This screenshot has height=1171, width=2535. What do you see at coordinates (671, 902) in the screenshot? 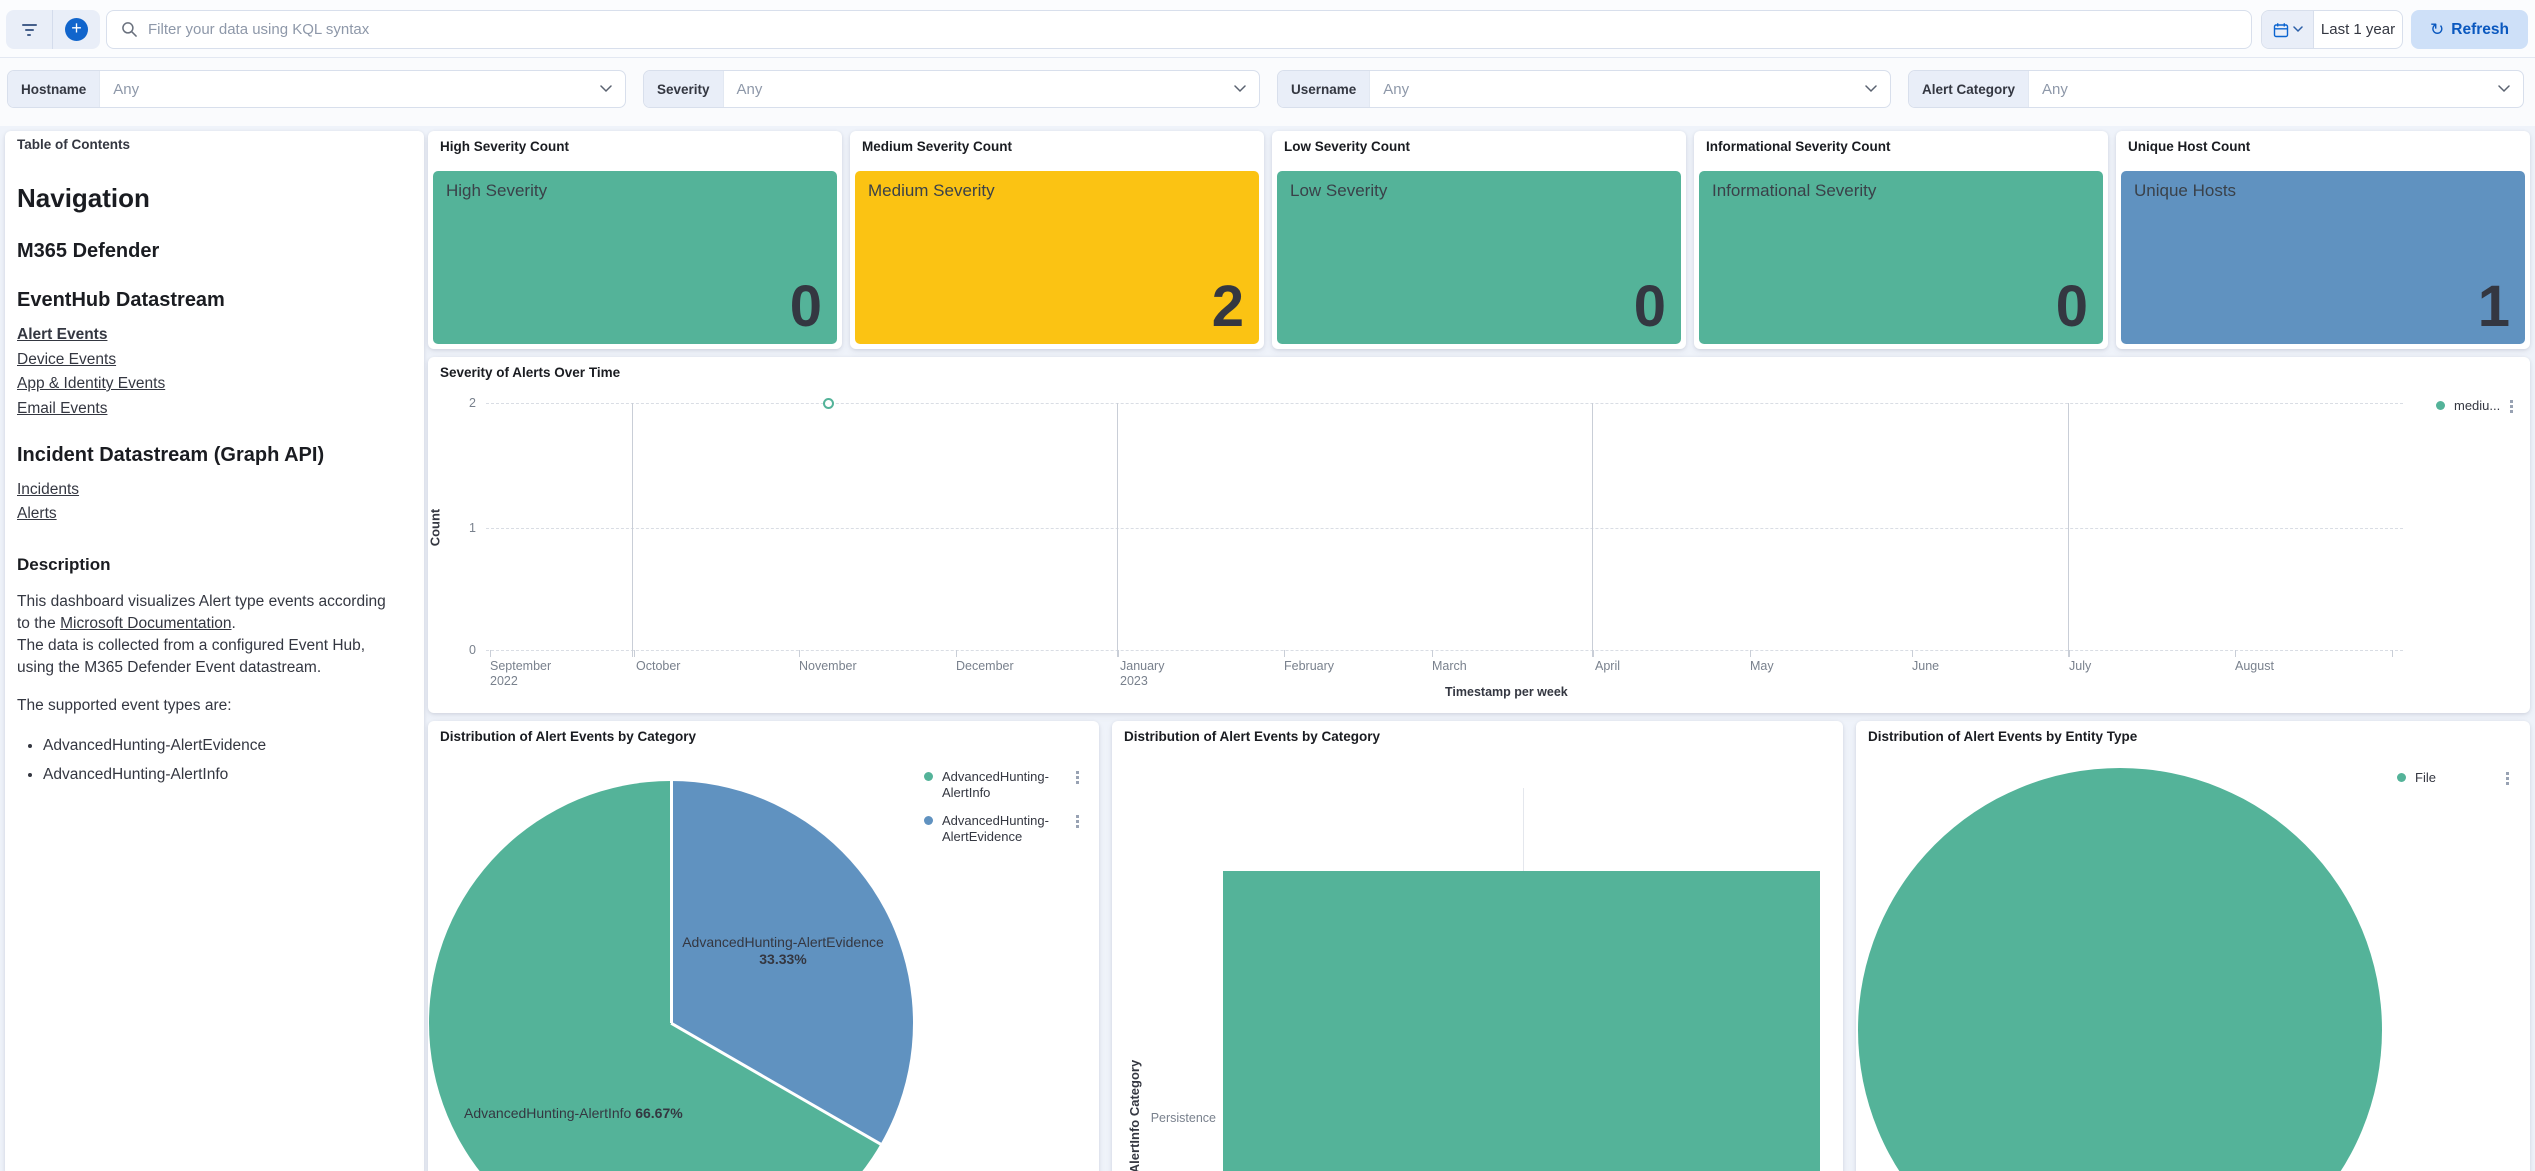
I see `pie-slice-divider` at bounding box center [671, 902].